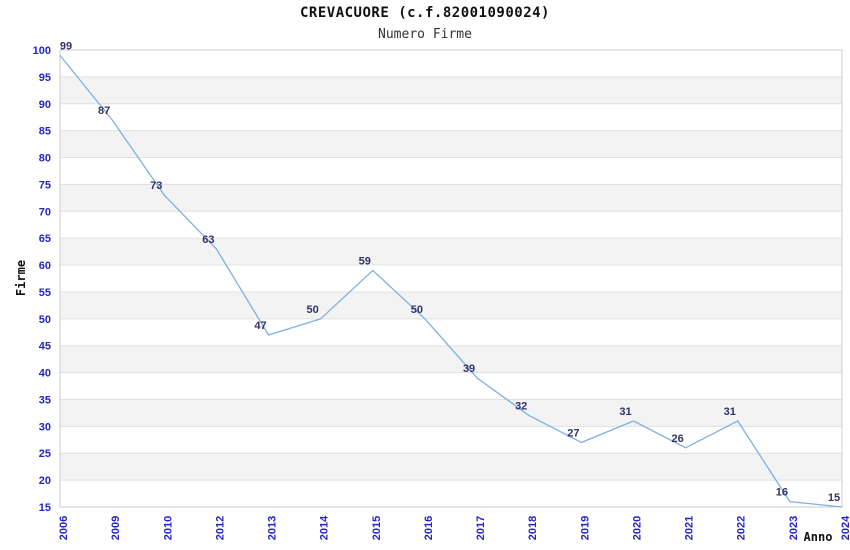 The image size is (850, 550). I want to click on y-tick-label: 75, so click(45, 185).